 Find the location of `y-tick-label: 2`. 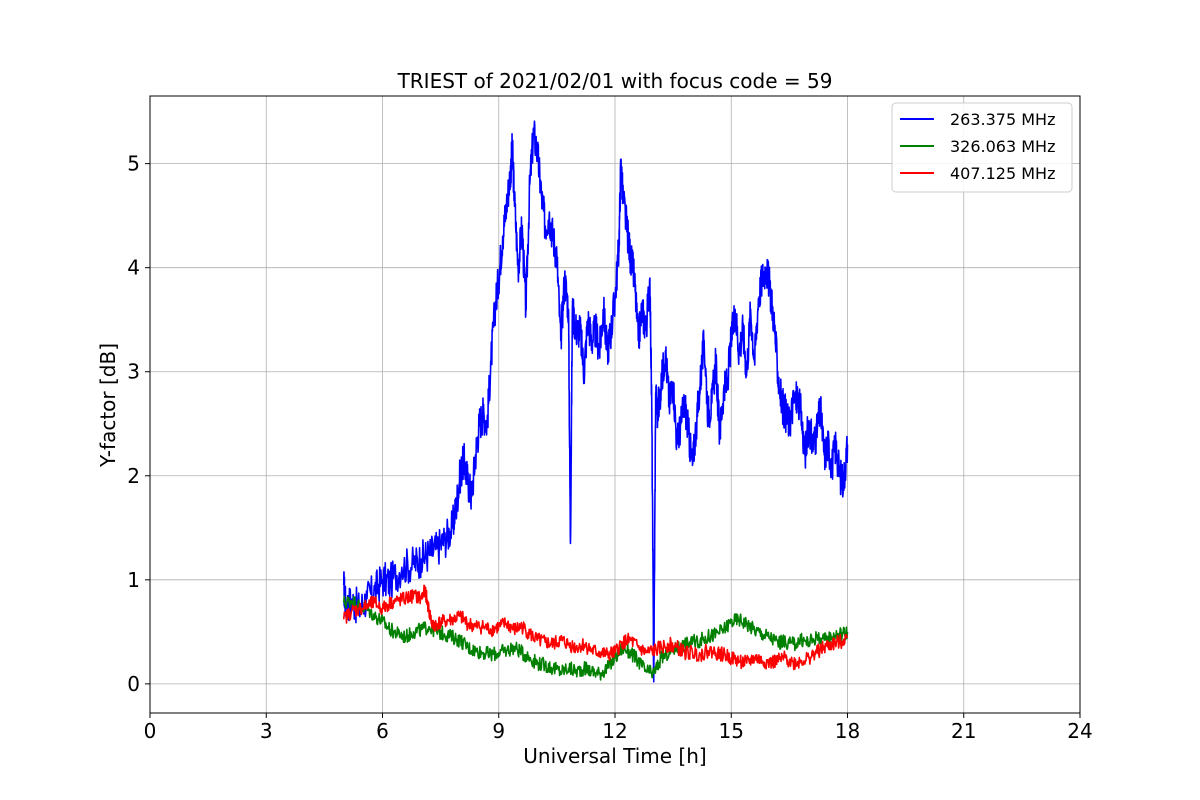

y-tick-label: 2 is located at coordinates (133, 476).